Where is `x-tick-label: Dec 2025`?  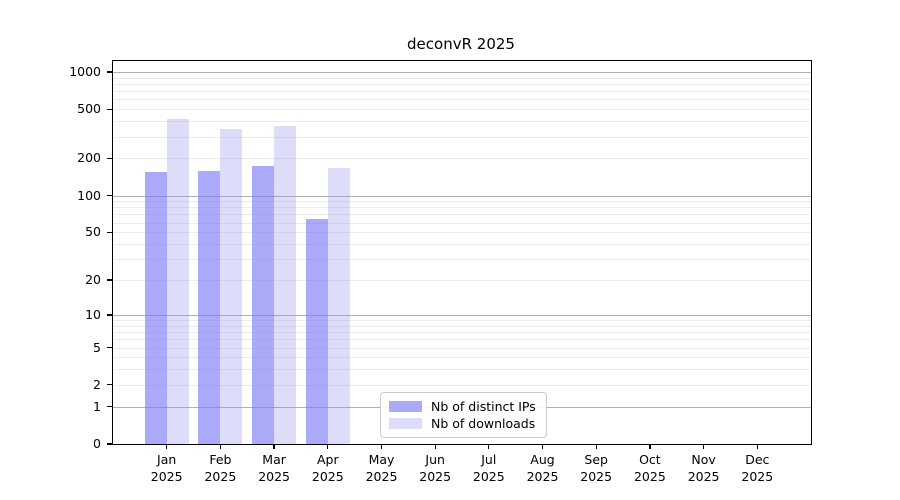
x-tick-label: Dec 2025 is located at coordinates (757, 468).